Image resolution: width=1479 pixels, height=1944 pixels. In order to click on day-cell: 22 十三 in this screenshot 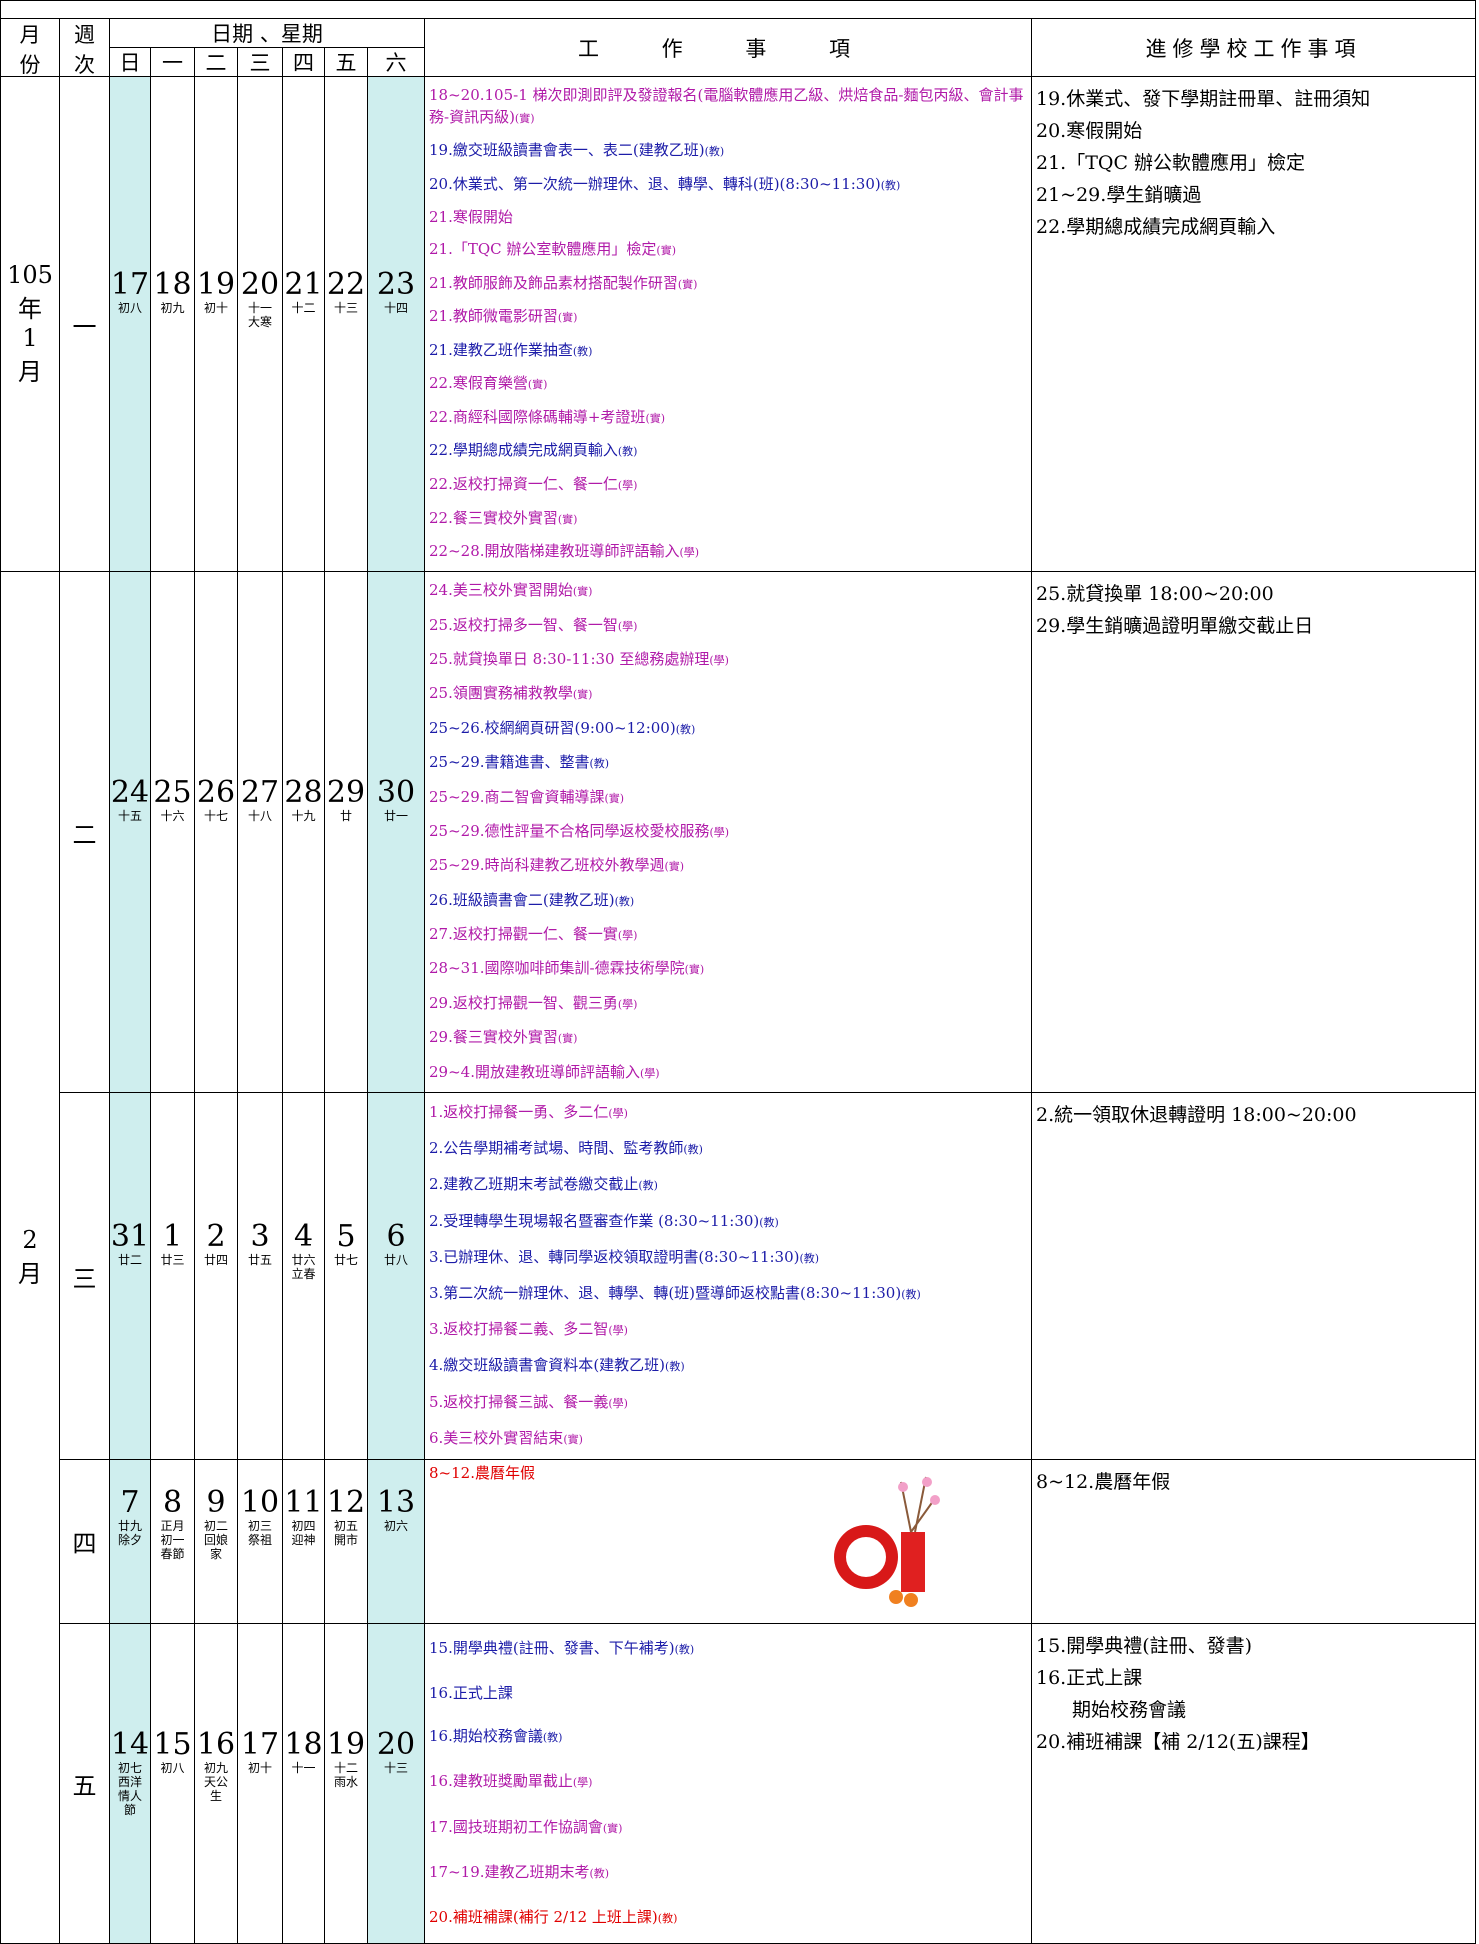, I will do `click(346, 324)`.